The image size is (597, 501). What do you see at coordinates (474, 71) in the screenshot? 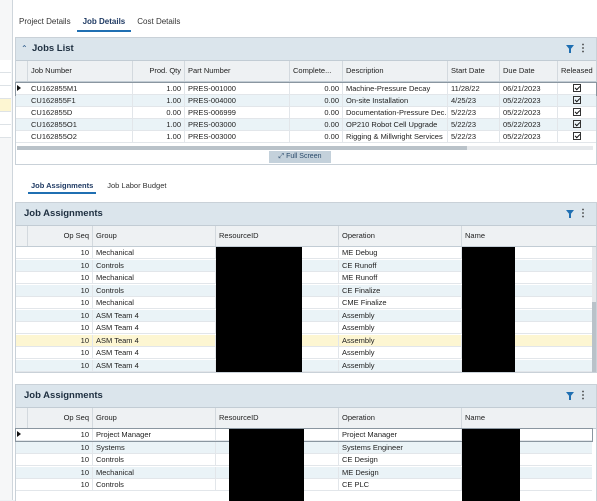
I see `col-start-date: Start Date` at bounding box center [474, 71].